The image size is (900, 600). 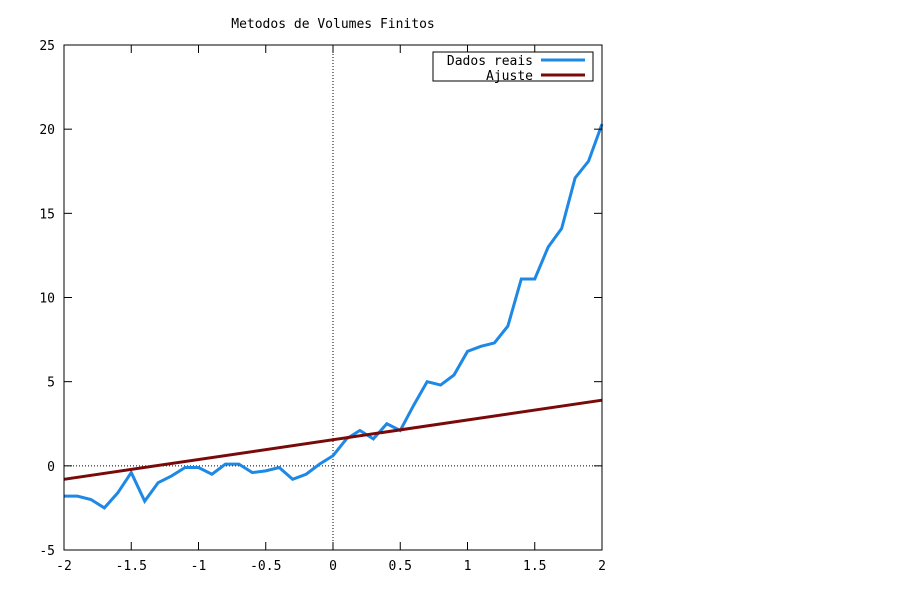 I want to click on x-tick-label: -2, so click(x=64, y=566).